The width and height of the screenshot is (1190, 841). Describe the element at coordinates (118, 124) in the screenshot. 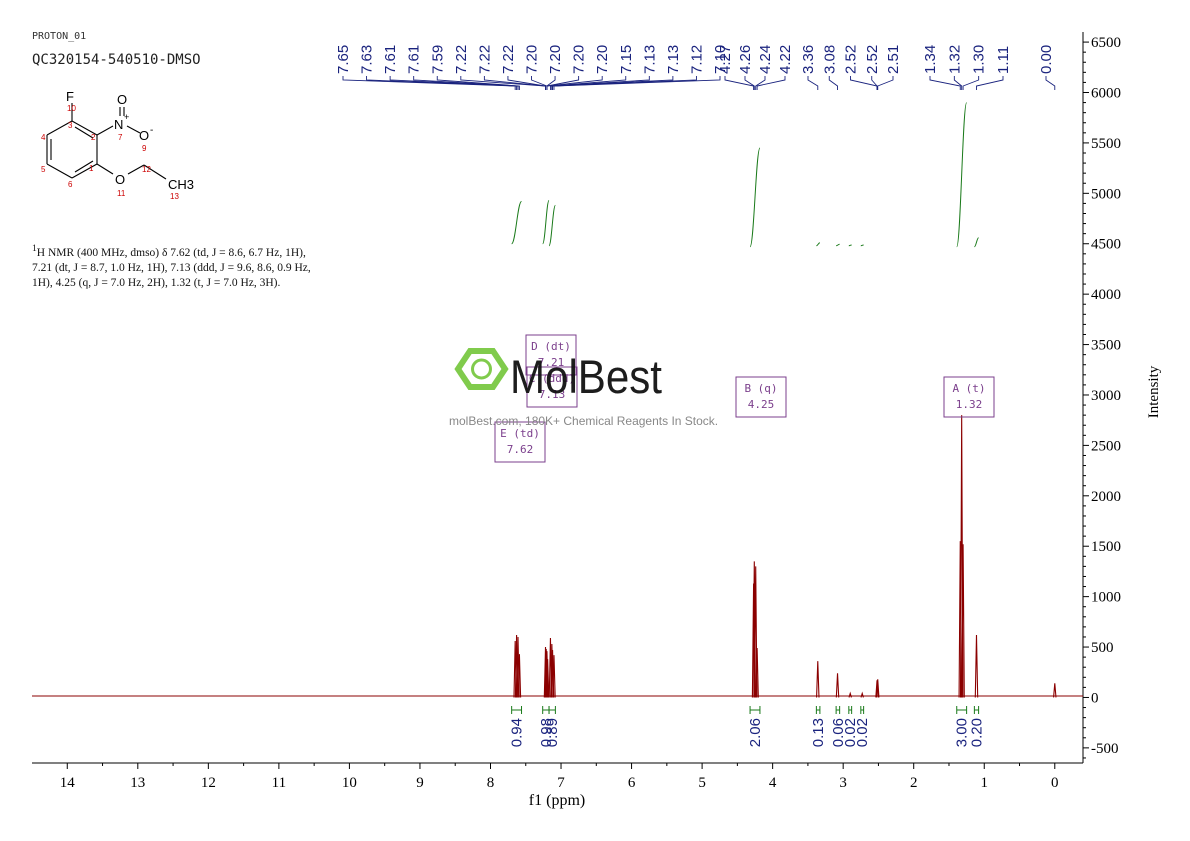

I see `atom-n: N` at that location.